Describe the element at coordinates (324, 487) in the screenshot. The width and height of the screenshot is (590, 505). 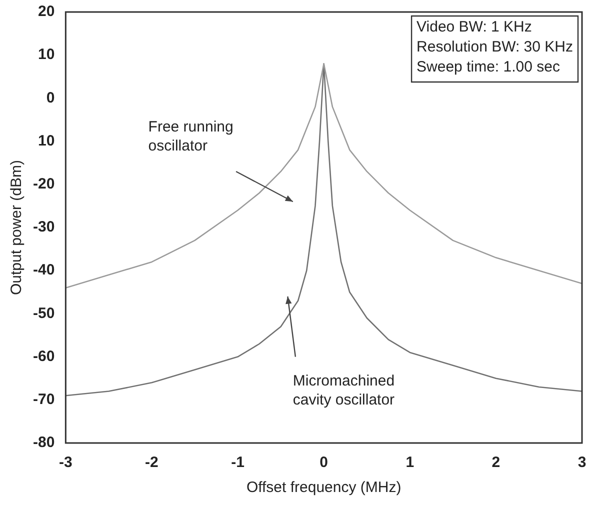
I see `x-axis-title: Offset frequency (MHz)` at that location.